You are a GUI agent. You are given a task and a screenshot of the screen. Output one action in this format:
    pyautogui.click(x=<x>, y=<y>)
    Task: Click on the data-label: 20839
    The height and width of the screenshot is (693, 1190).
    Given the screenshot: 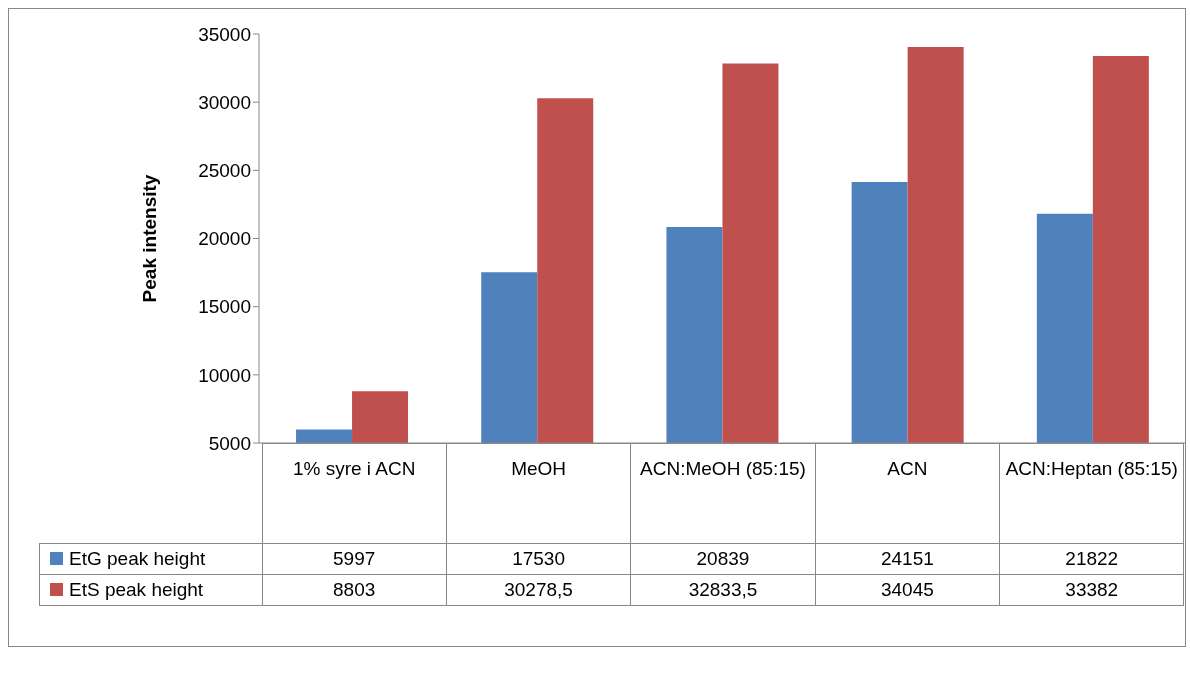 What is the action you would take?
    pyautogui.click(x=723, y=559)
    